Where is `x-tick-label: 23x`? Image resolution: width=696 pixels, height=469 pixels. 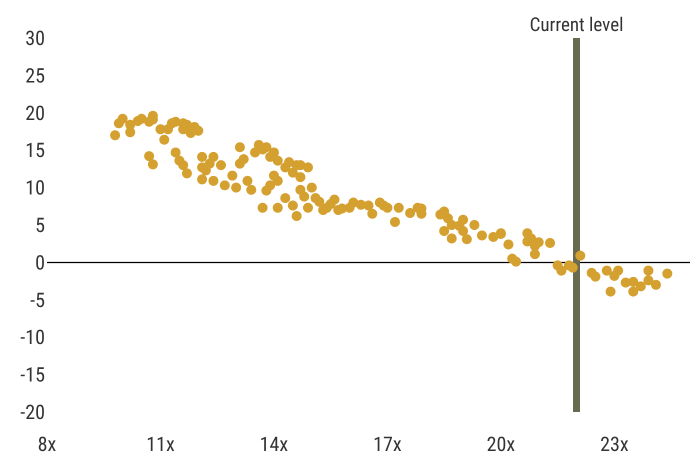
x-tick-label: 23x is located at coordinates (614, 444).